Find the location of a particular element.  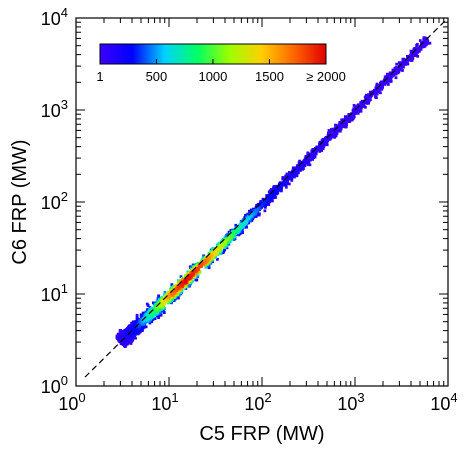

y-tick-label: 10⁰ is located at coordinates (54, 385).